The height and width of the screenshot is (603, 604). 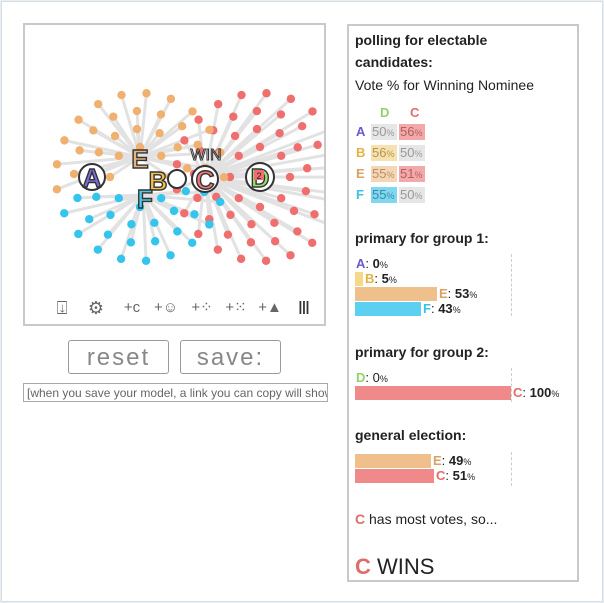 What do you see at coordinates (421, 40) in the screenshot?
I see `polling-title: polling for electable` at bounding box center [421, 40].